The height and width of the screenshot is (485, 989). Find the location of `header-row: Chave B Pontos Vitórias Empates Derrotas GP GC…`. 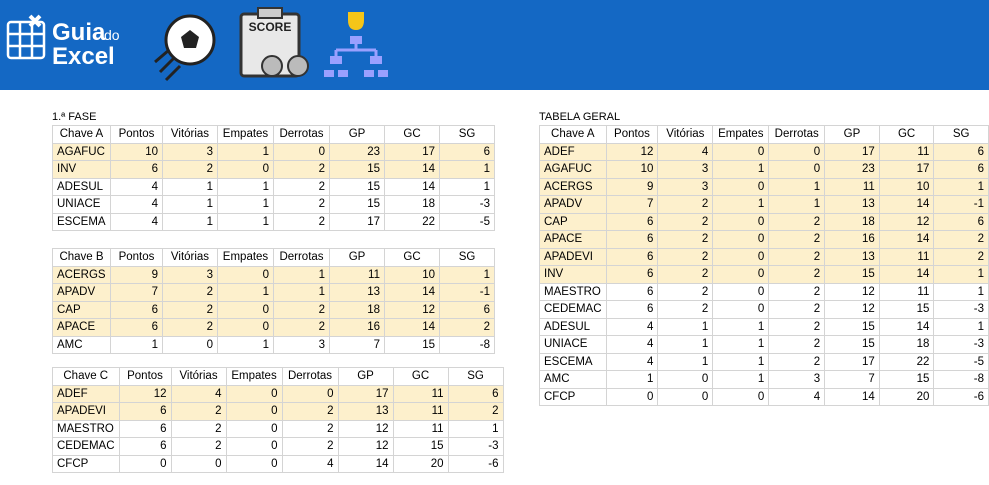

header-row: Chave B Pontos Vitórias Empates Derrotas GP GC… is located at coordinates (273, 257).